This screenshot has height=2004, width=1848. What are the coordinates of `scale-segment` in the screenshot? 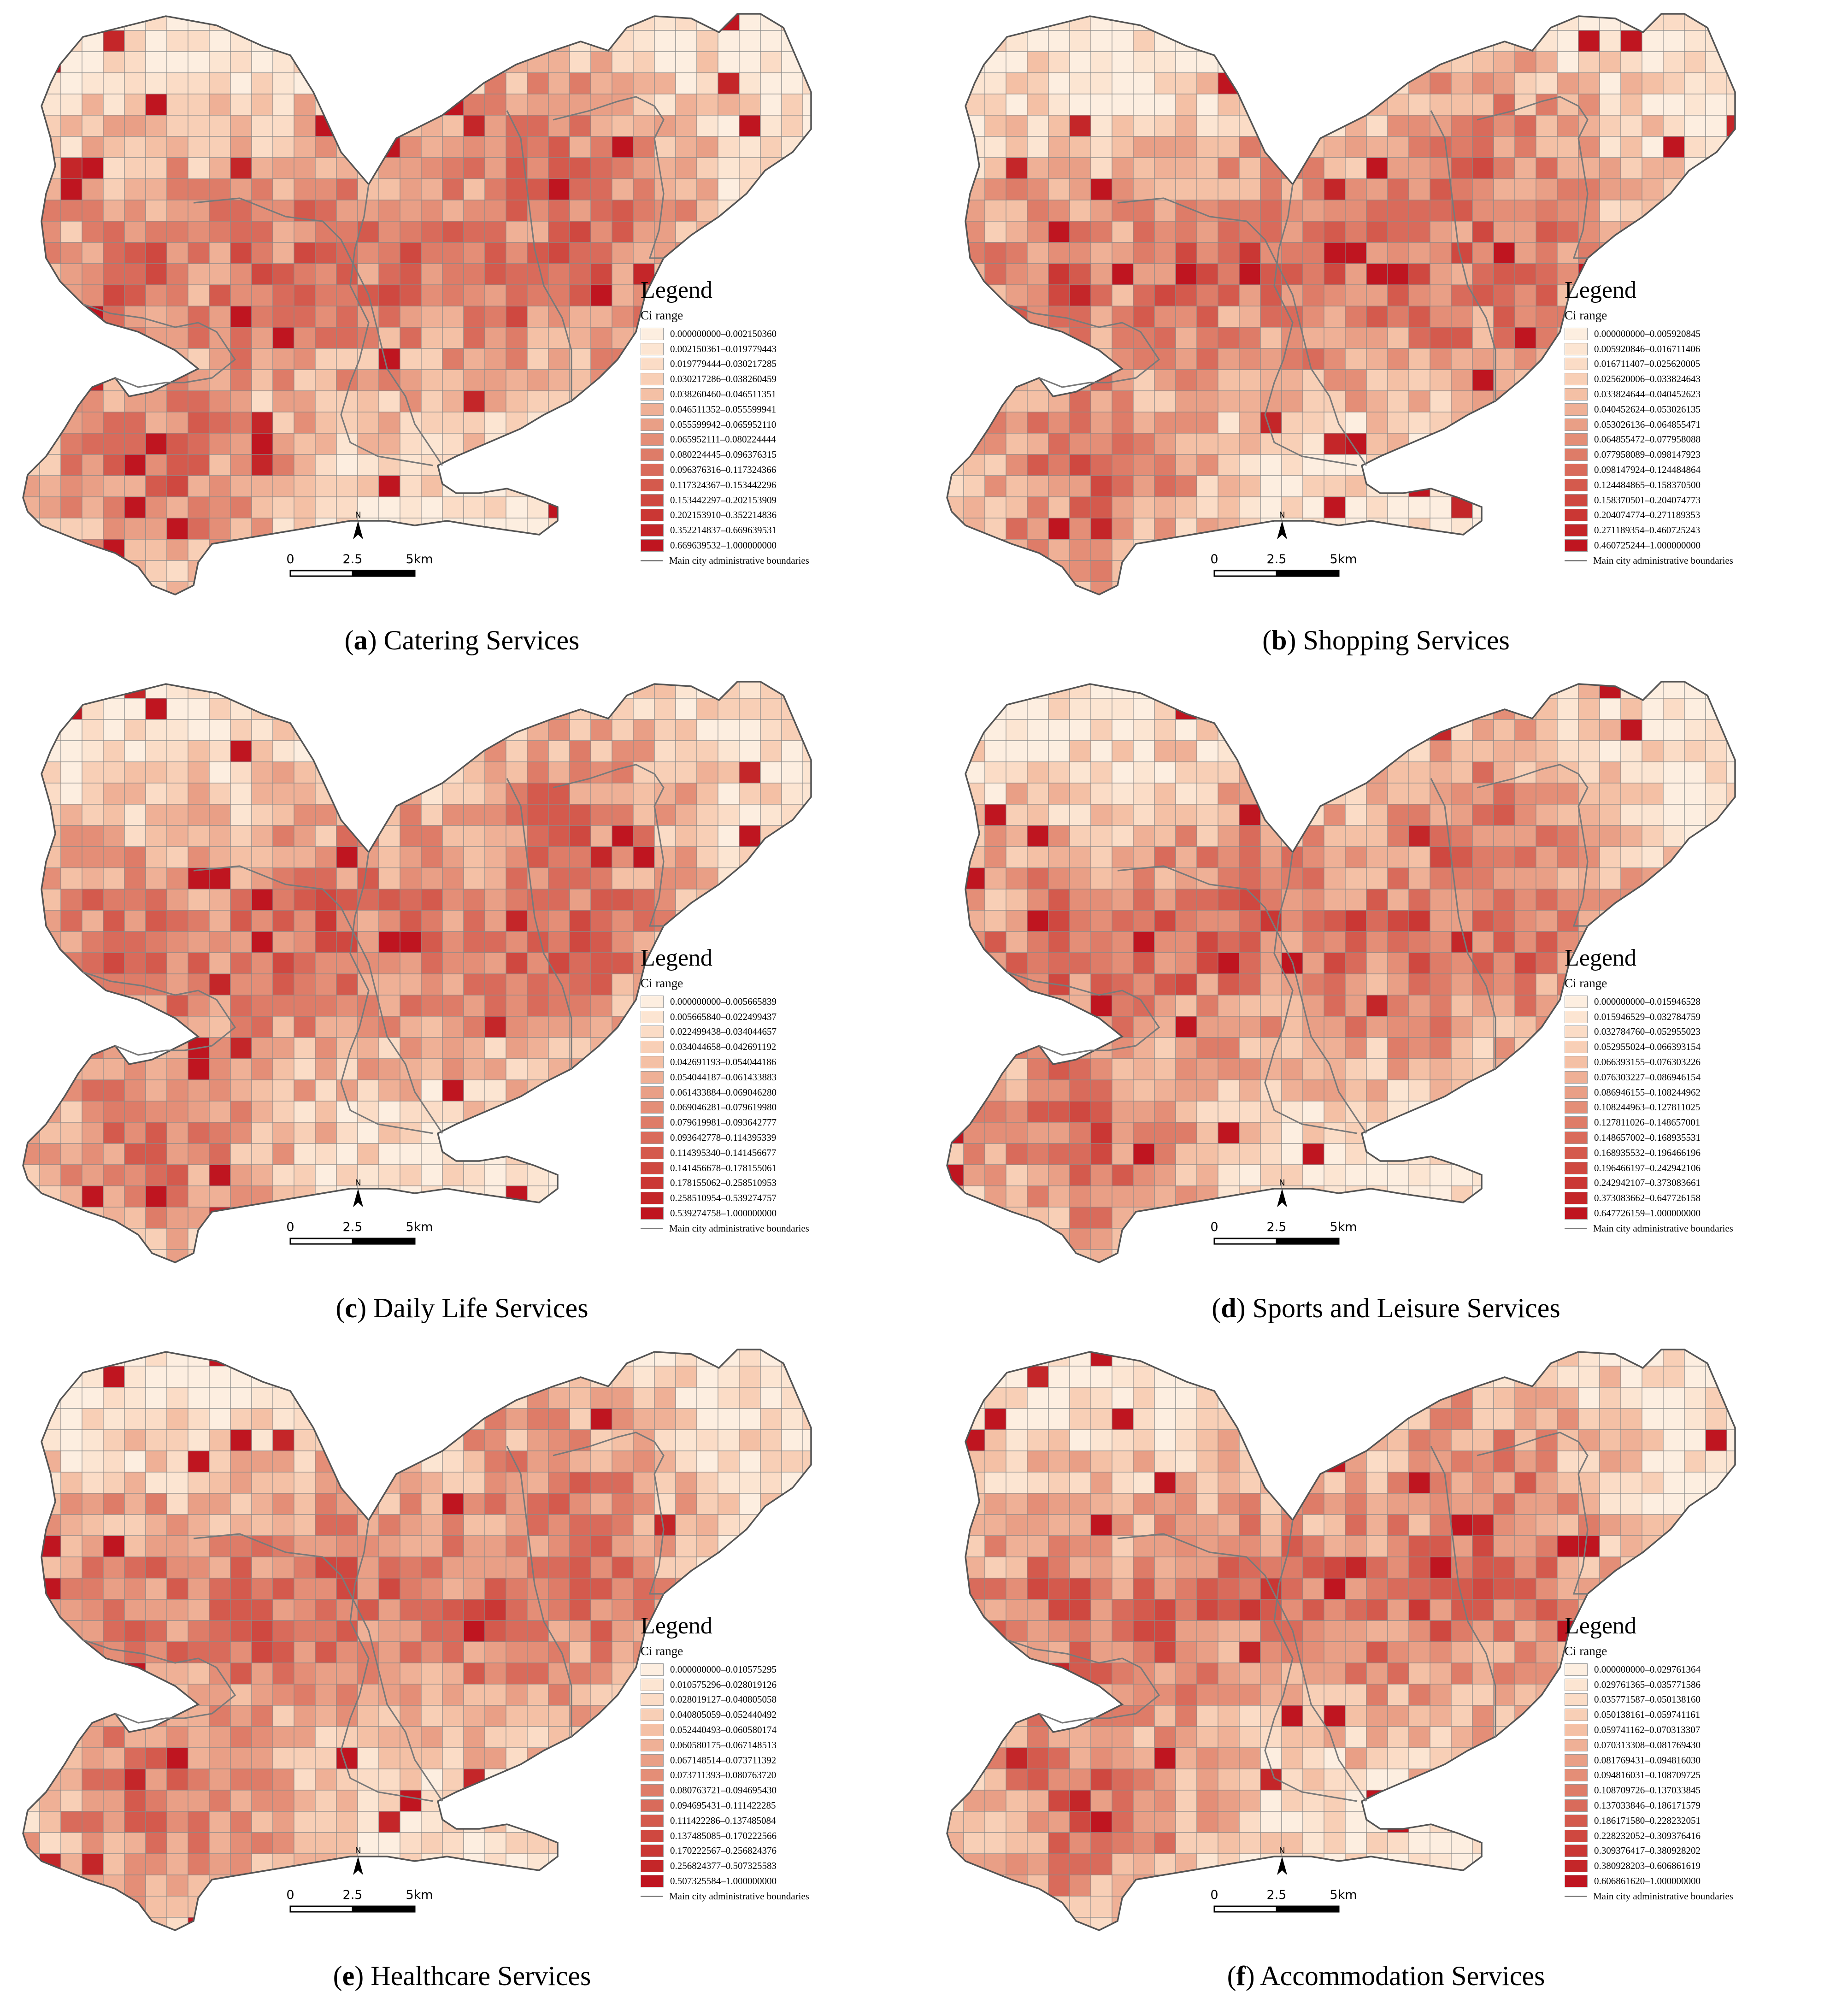 It's located at (1245, 1909).